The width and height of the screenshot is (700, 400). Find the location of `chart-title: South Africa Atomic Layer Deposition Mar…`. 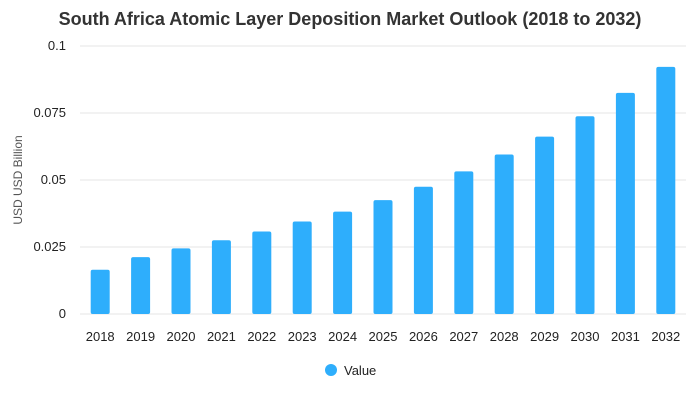

chart-title: South Africa Atomic Layer Deposition Mar… is located at coordinates (350, 19).